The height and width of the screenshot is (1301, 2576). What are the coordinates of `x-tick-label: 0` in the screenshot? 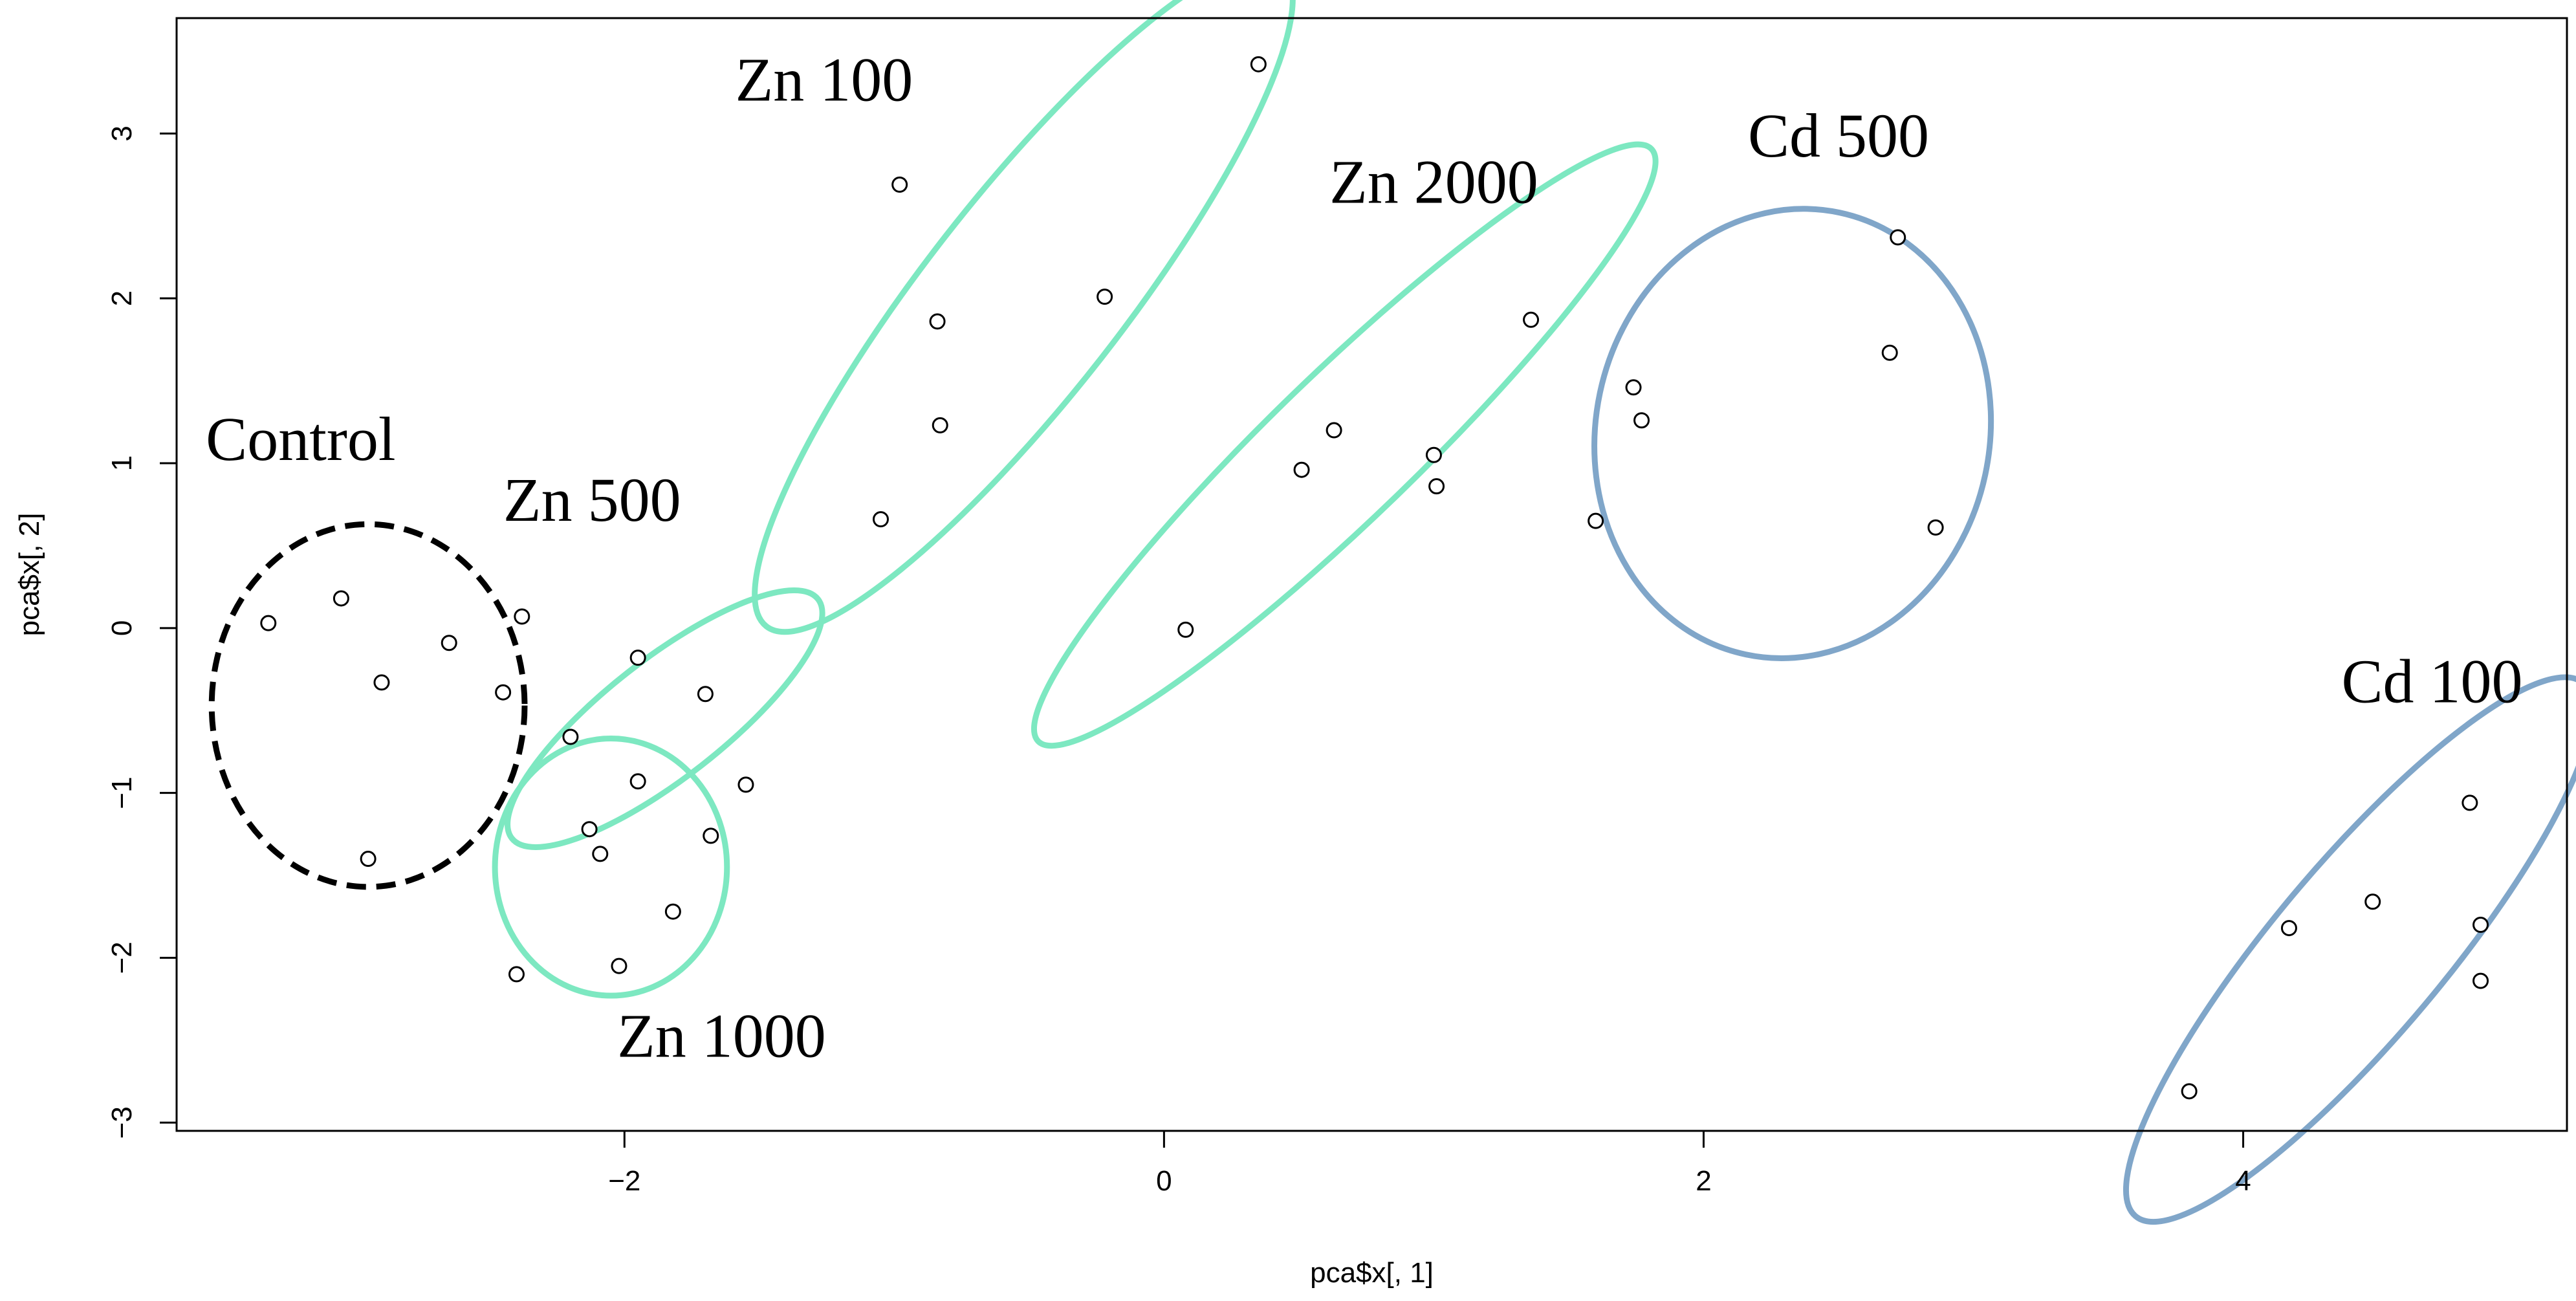 It's located at (1164, 1181).